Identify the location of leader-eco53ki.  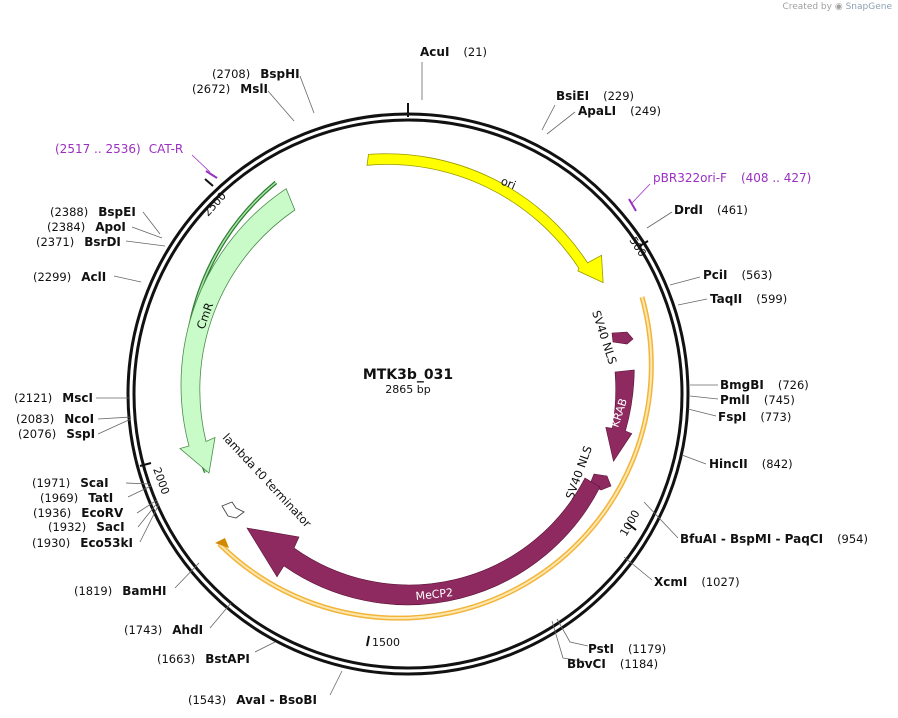
(149, 523).